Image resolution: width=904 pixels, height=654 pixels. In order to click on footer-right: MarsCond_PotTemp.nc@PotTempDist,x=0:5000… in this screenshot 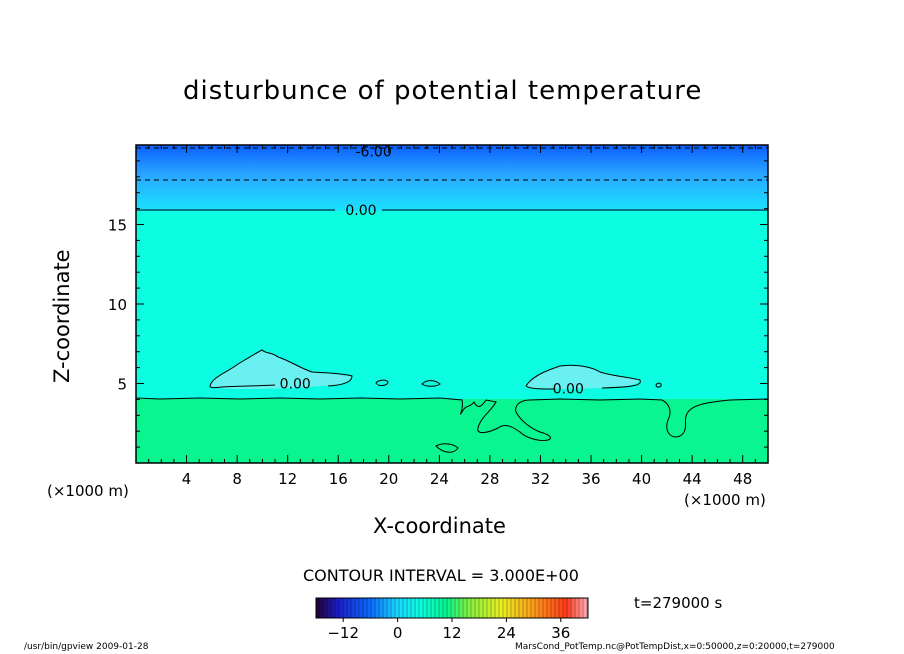, I will do `click(675, 647)`.